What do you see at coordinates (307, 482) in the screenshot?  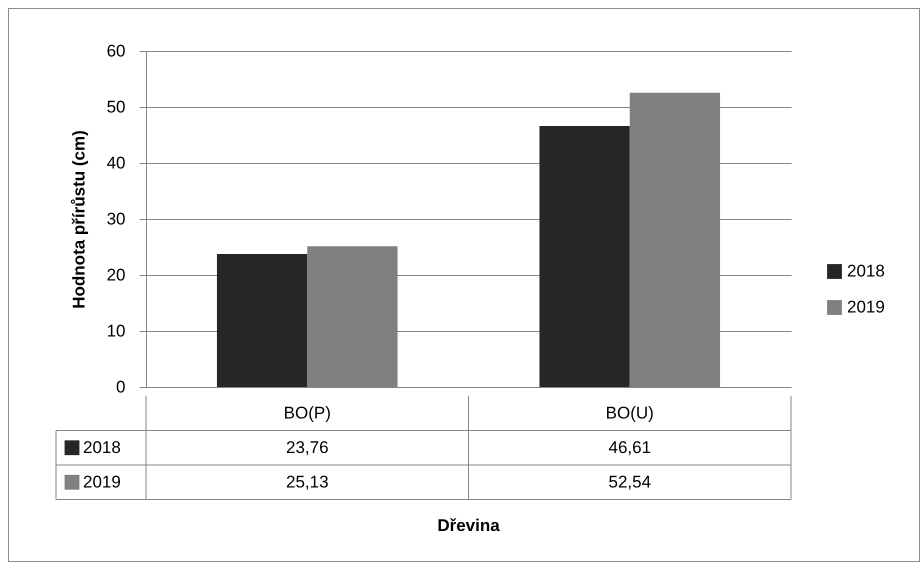 I see `data-label: 25,13` at bounding box center [307, 482].